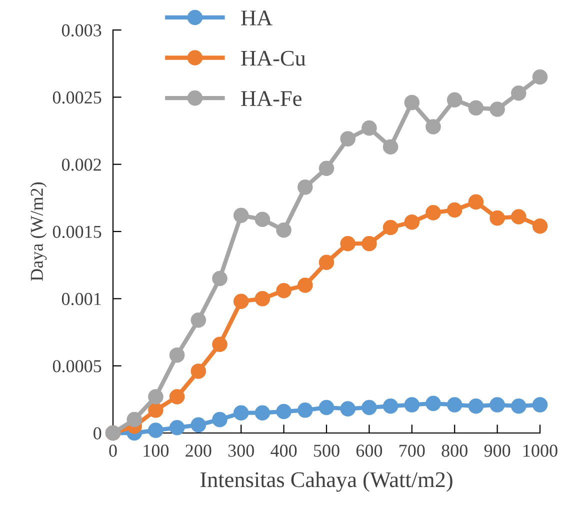 This screenshot has width=565, height=508. Describe the element at coordinates (326, 482) in the screenshot. I see `x-axis-title: Intensitas Cahaya (Watt/m2)` at that location.